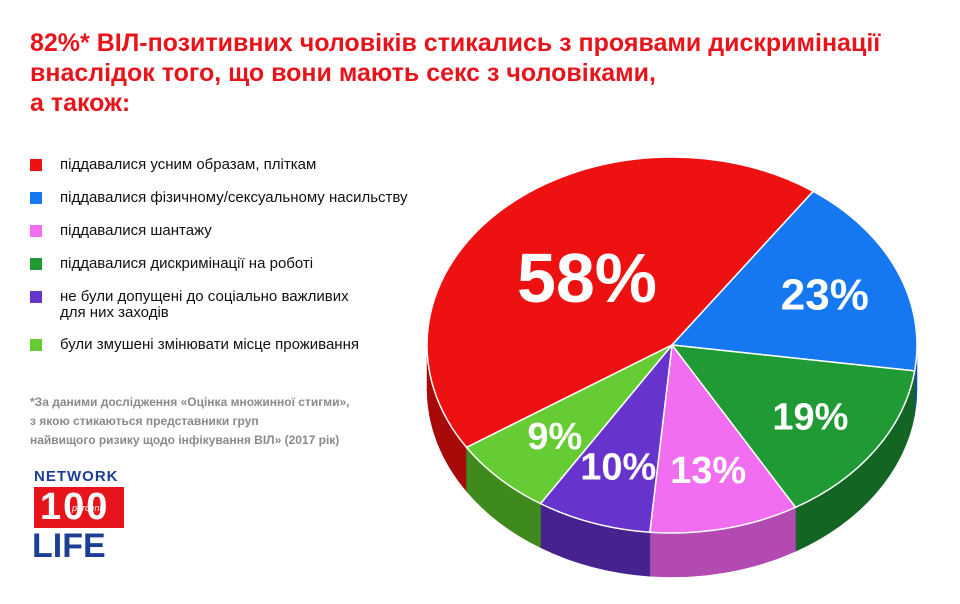 This screenshot has width=960, height=604. Describe the element at coordinates (825, 295) in the screenshot. I see `pie-slice-label: 23%` at that location.